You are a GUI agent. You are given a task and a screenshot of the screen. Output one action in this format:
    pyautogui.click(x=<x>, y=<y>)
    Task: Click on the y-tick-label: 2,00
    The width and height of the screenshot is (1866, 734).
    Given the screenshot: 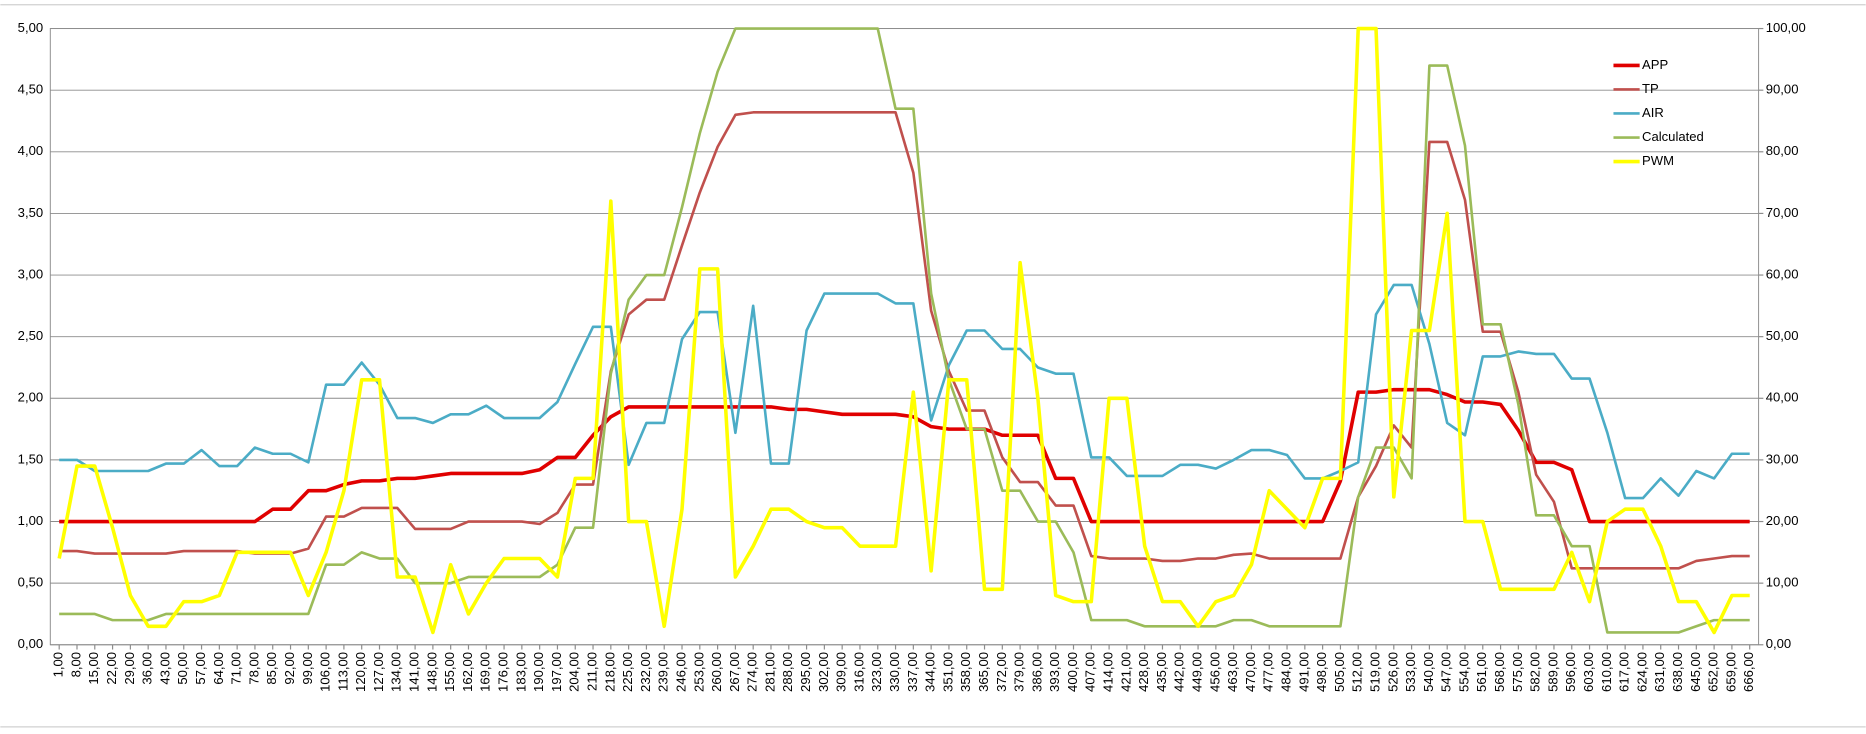 What is the action you would take?
    pyautogui.click(x=30, y=397)
    